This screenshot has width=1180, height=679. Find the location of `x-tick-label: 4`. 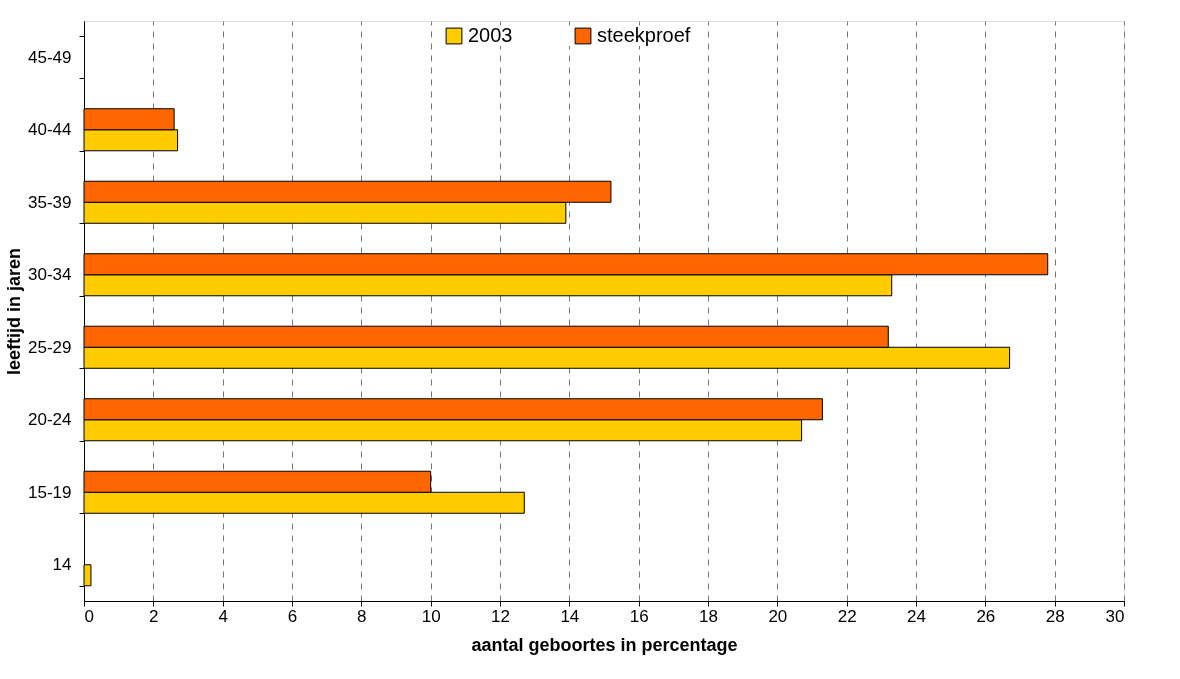

x-tick-label: 4 is located at coordinates (223, 616).